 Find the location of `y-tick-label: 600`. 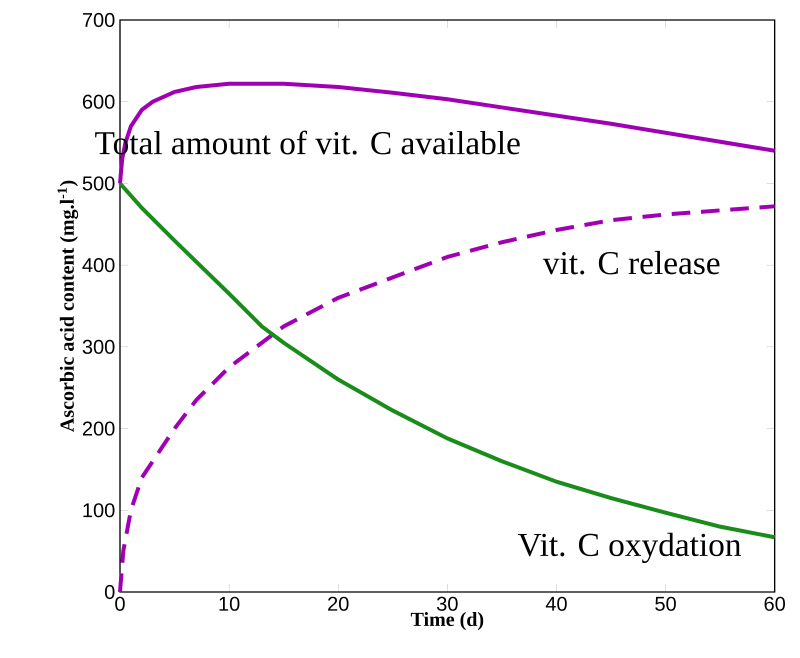

y-tick-label: 600 is located at coordinates (98, 101).